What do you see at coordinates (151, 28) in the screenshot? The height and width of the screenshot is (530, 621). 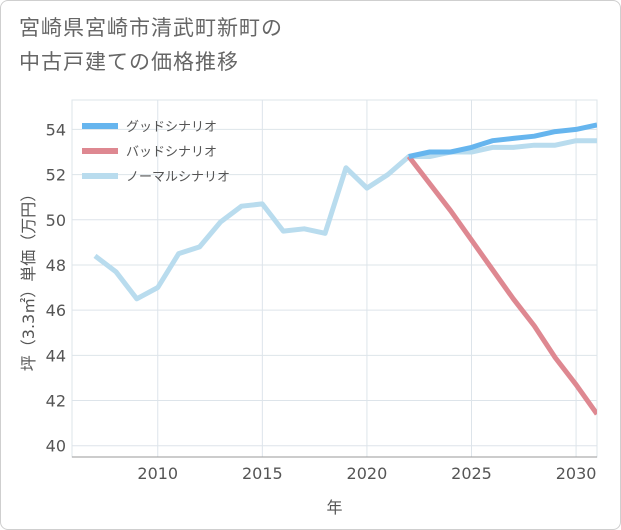 I see `chart-title-line-1: 宮崎県宮崎市清武町新町の` at bounding box center [151, 28].